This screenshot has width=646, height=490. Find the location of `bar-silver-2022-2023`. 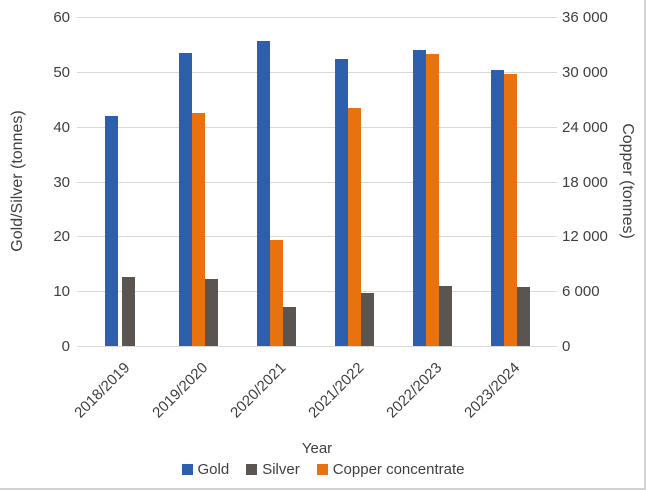

bar-silver-2022-2023 is located at coordinates (445, 316).